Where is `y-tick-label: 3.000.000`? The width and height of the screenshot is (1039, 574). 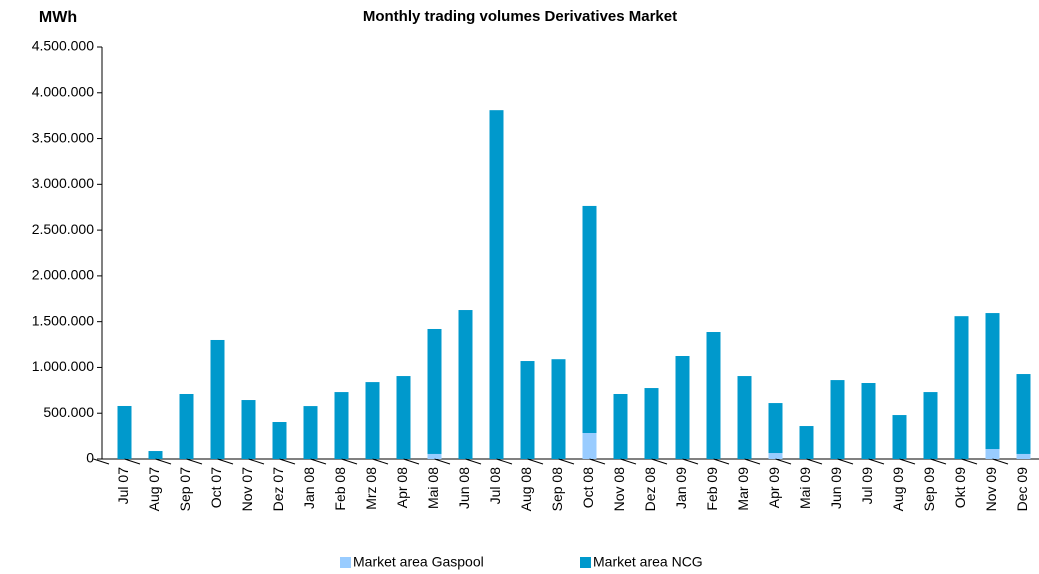
y-tick-label: 3.000.000 is located at coordinates (63, 183).